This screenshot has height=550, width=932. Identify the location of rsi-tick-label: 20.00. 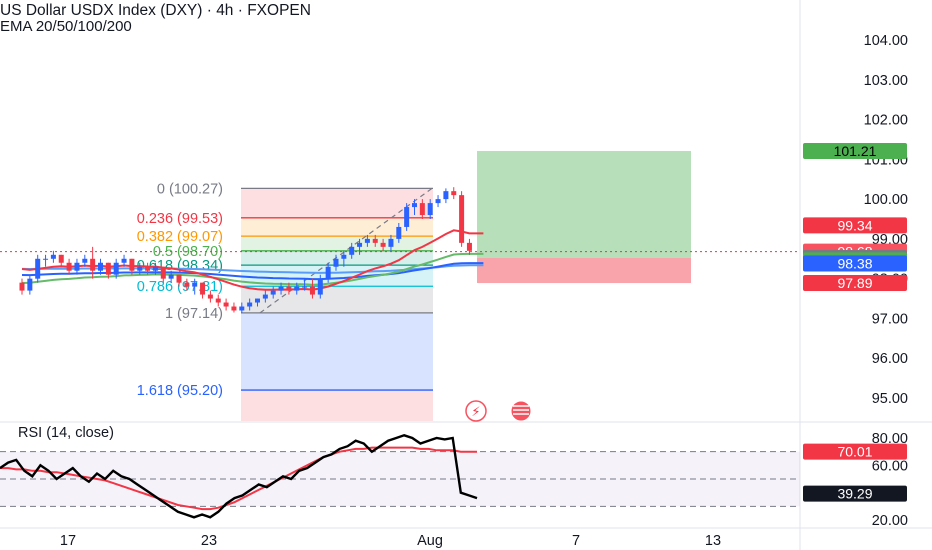
(890, 521).